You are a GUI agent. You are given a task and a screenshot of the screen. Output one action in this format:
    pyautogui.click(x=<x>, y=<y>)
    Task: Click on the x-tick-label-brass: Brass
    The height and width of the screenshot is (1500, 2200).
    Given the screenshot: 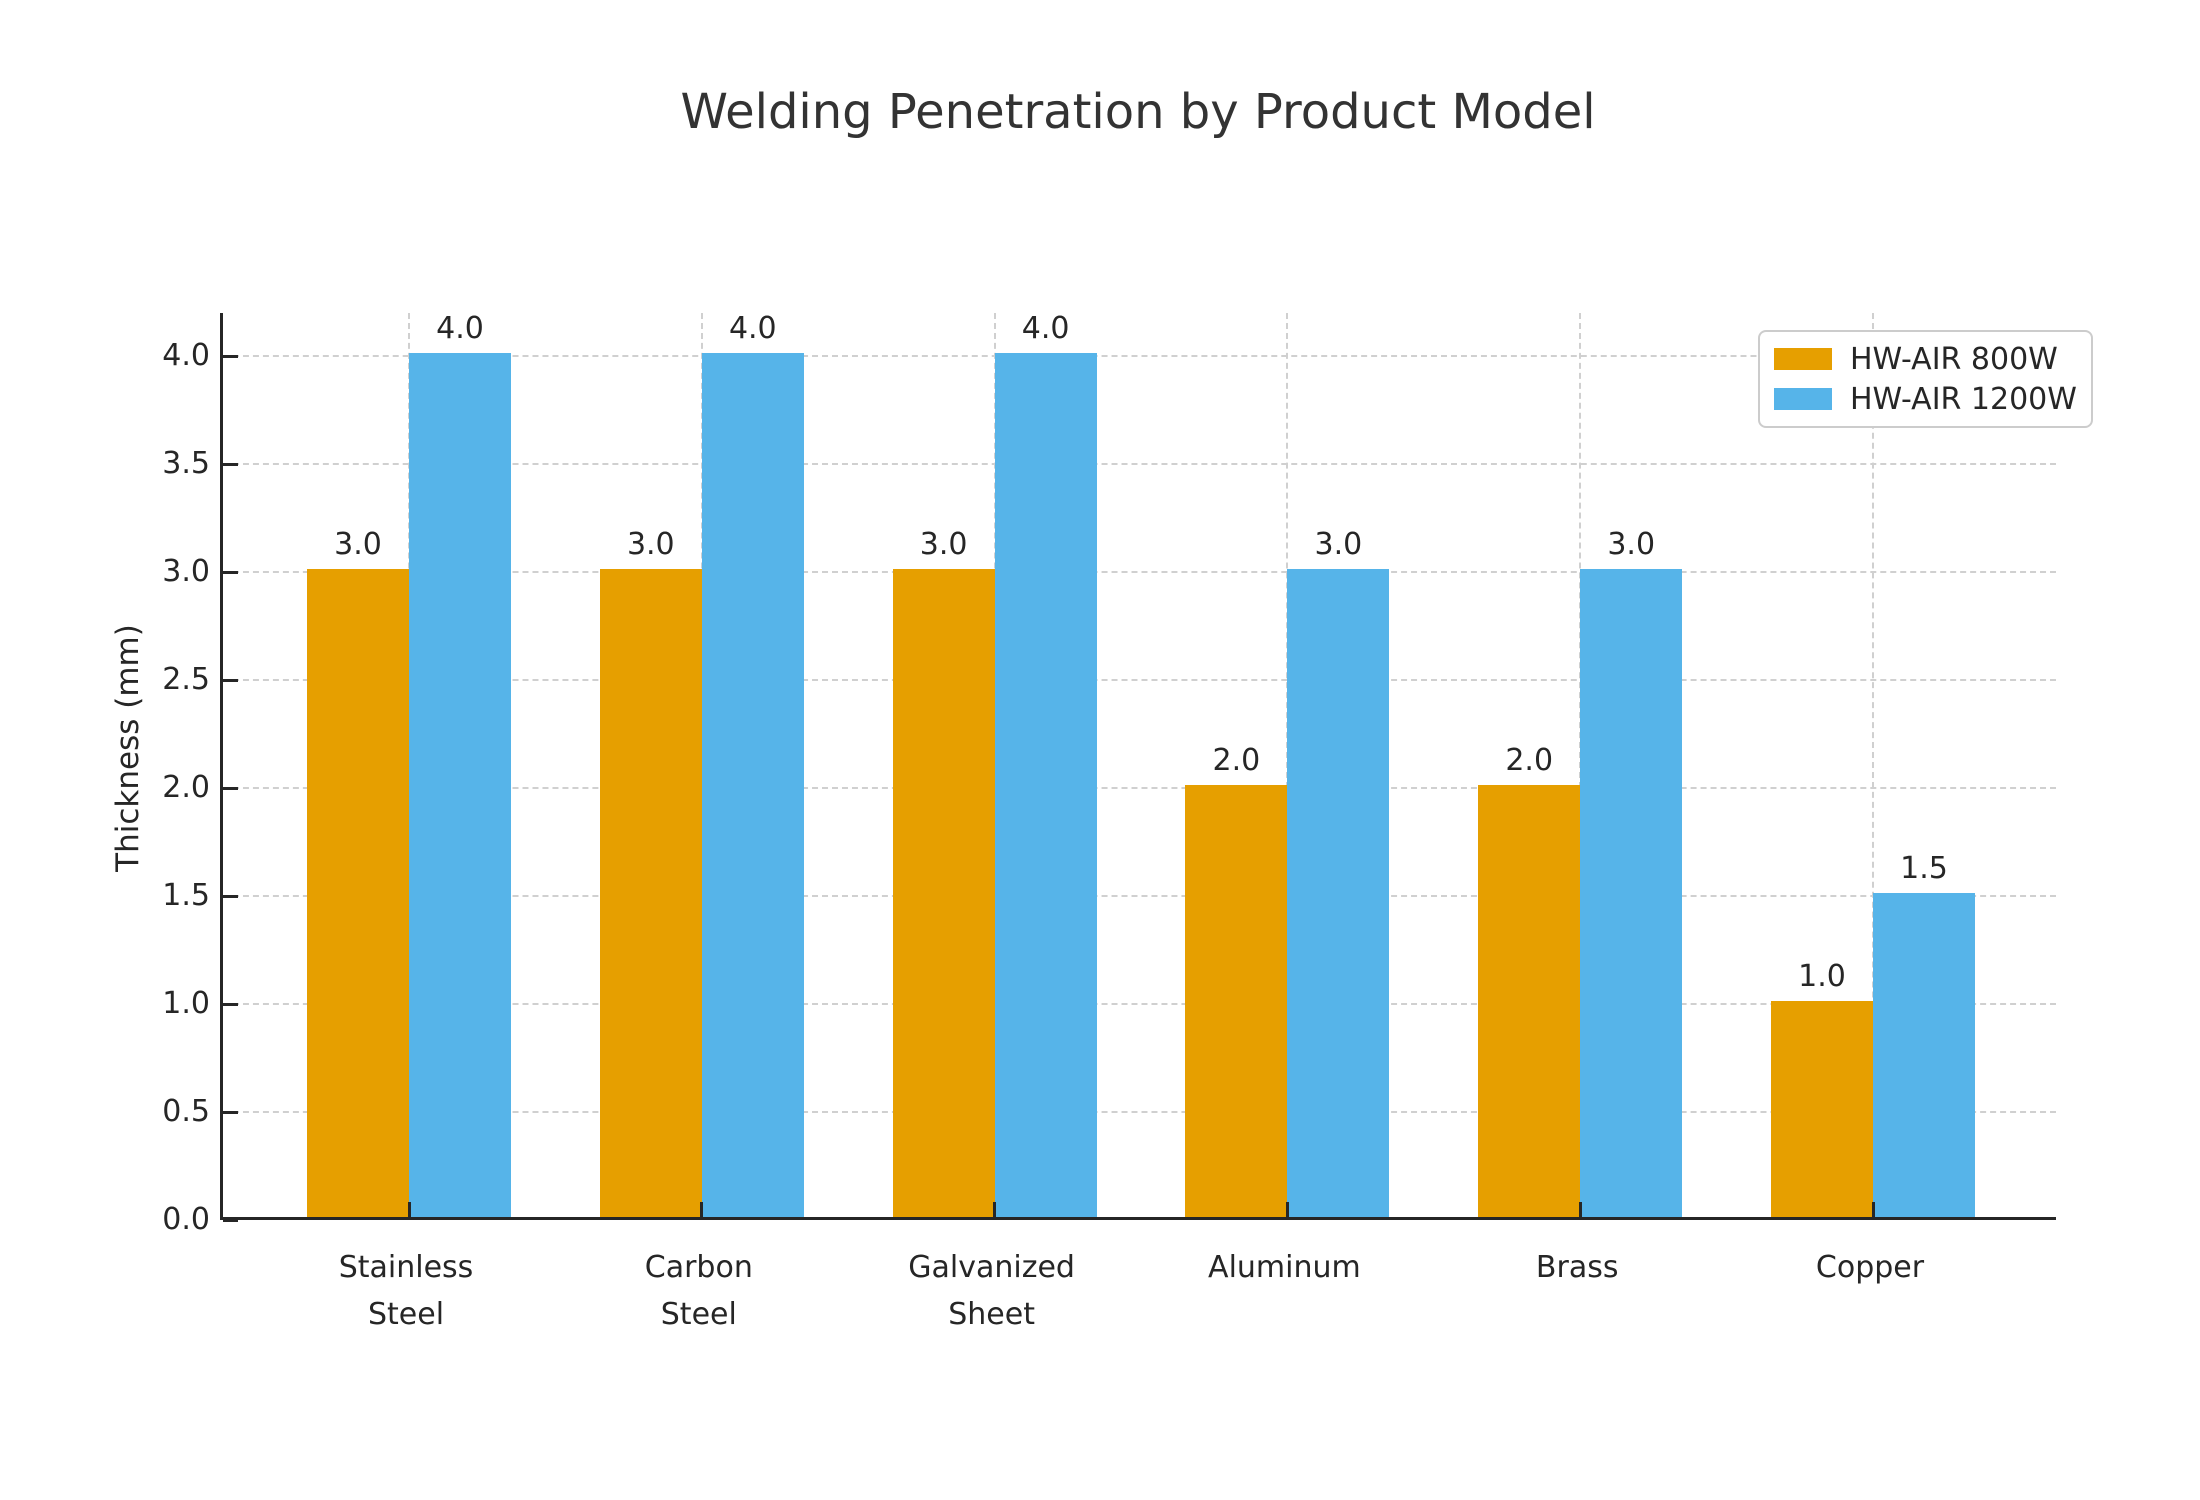 What is the action you would take?
    pyautogui.click(x=1577, y=1267)
    